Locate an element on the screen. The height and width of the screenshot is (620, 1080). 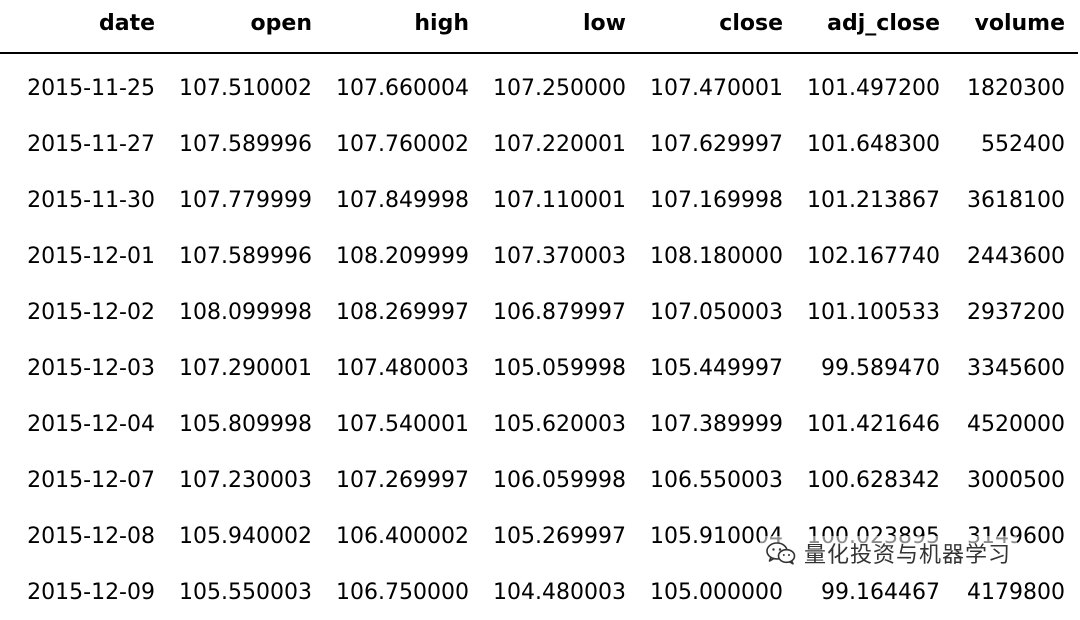
column-header-date: date is located at coordinates (84, 27).